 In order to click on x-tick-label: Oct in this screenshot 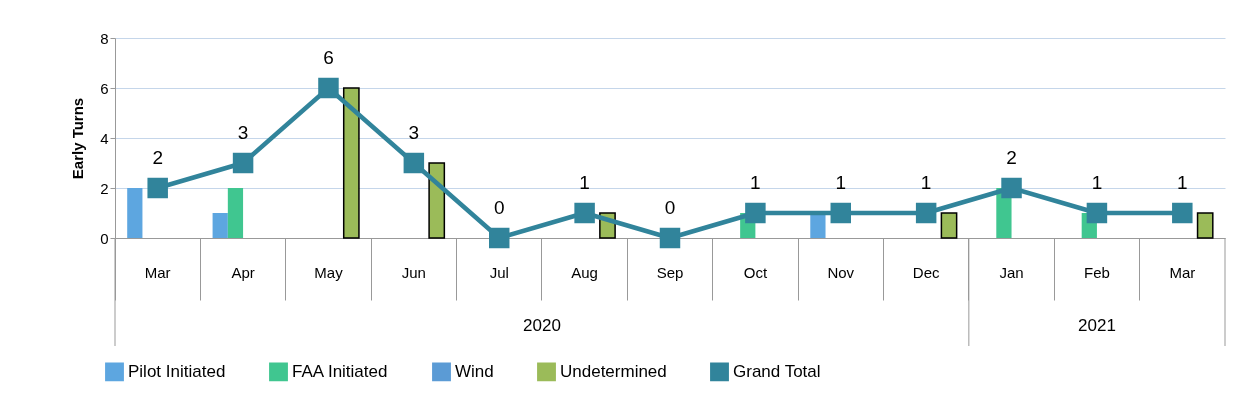, I will do `click(755, 272)`.